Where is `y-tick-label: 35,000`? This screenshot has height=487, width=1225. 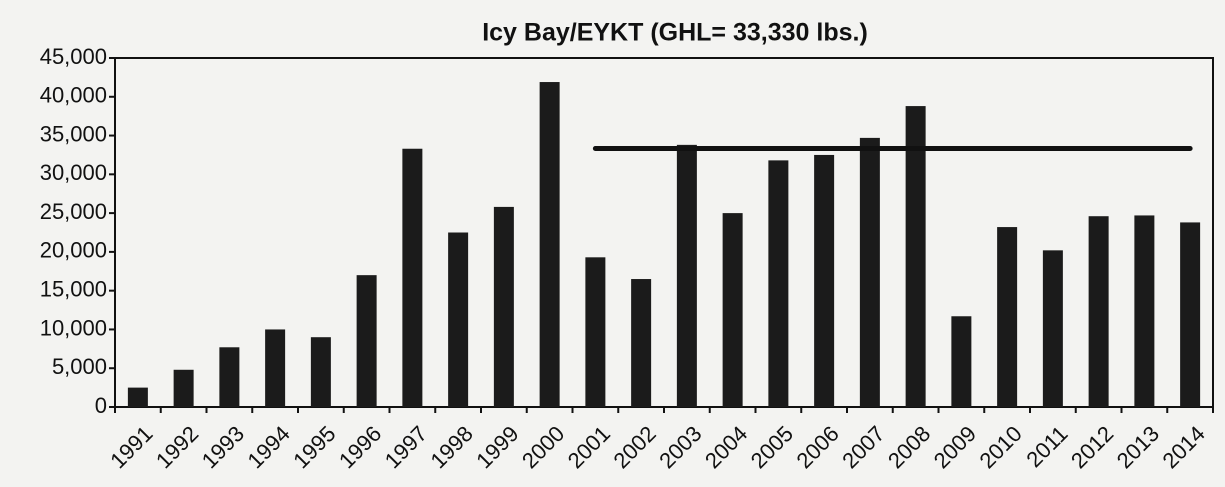 y-tick-label: 35,000 is located at coordinates (73, 133).